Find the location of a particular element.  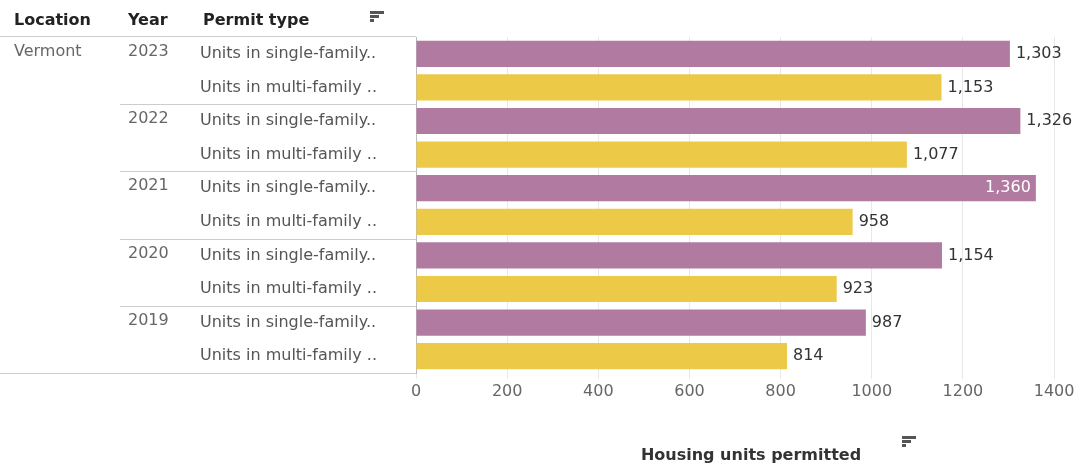

x-tick-label: 1000 is located at coordinates (872, 390).